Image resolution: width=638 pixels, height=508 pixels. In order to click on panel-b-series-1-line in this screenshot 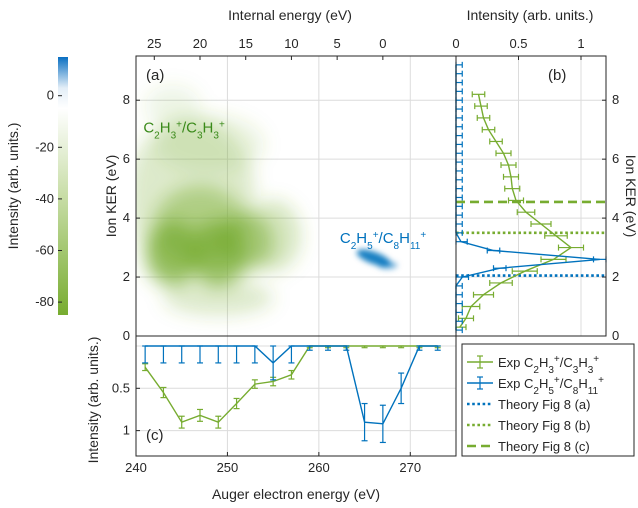, I will do `click(527, 197)`.